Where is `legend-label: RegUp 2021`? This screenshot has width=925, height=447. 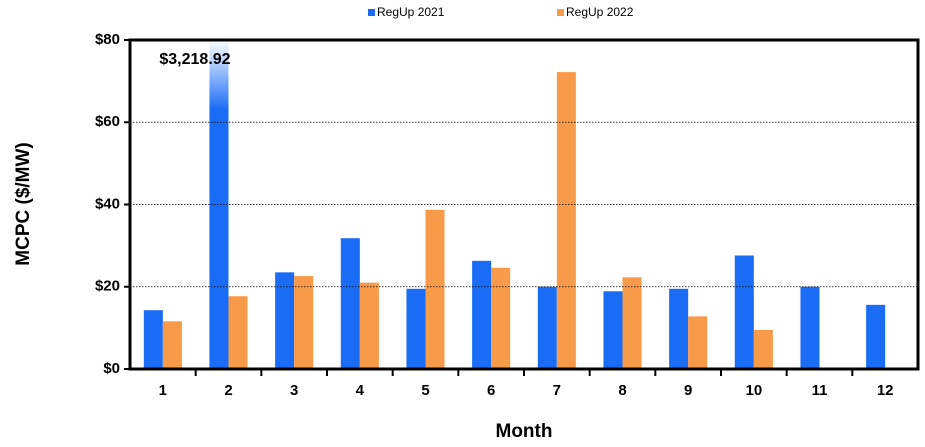 legend-label: RegUp 2021 is located at coordinates (411, 12).